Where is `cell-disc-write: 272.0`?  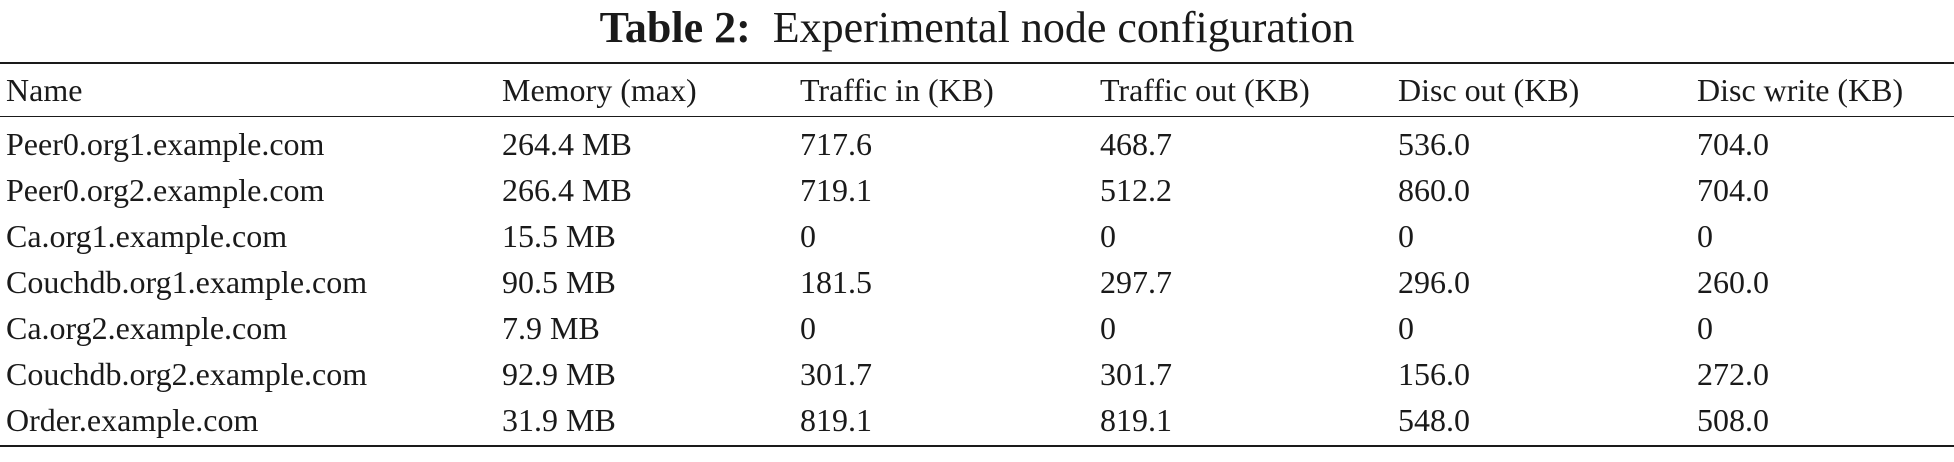 cell-disc-write: 272.0 is located at coordinates (1733, 374).